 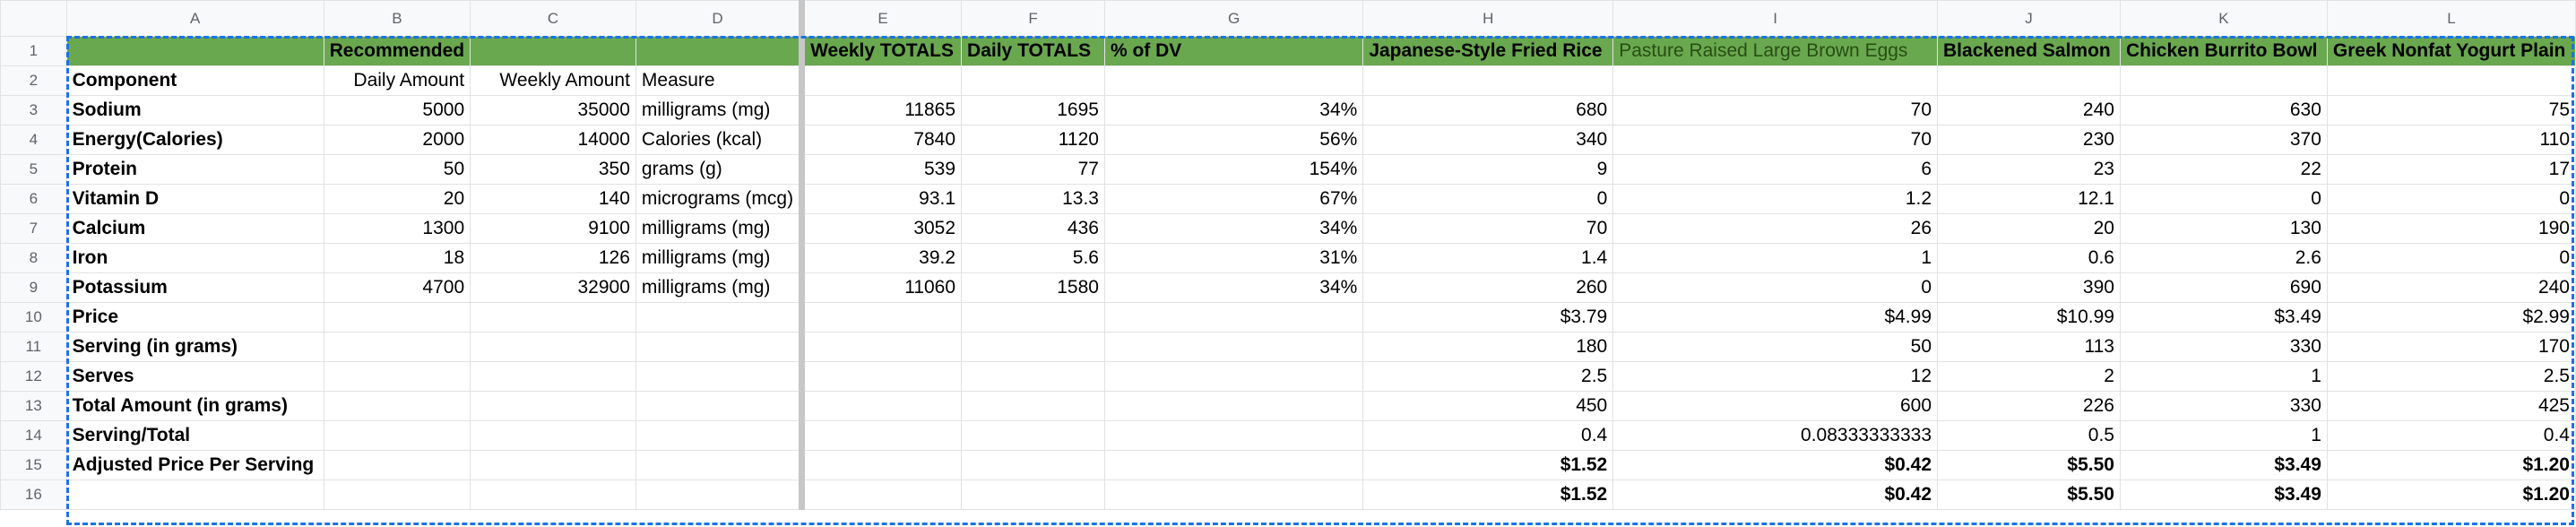 What do you see at coordinates (720, 169) in the screenshot?
I see `cell-d5: grams (g)` at bounding box center [720, 169].